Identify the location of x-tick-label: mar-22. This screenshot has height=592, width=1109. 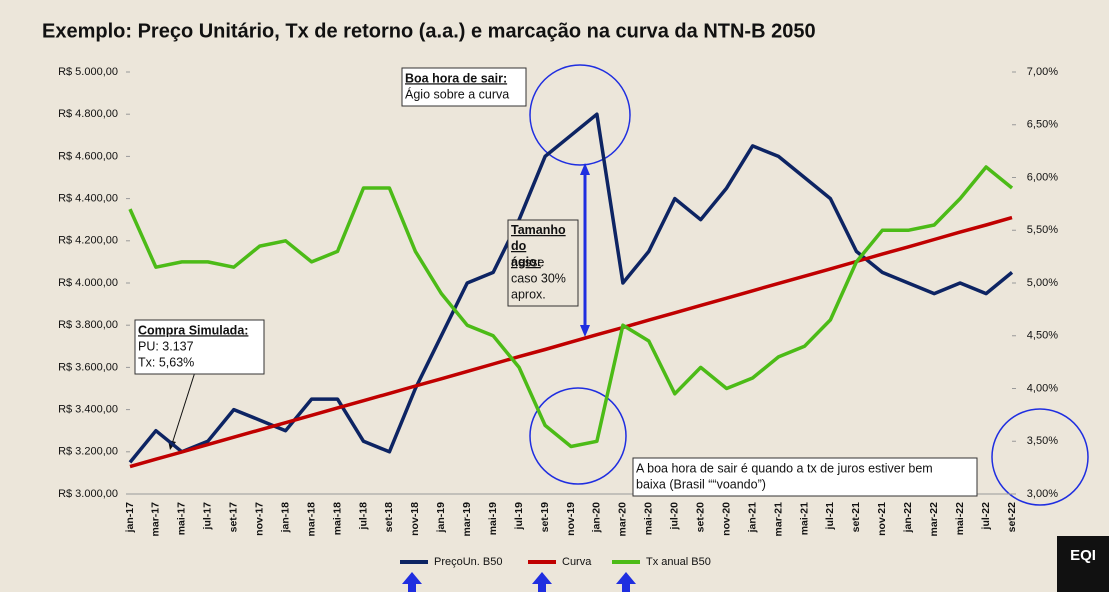
(934, 519).